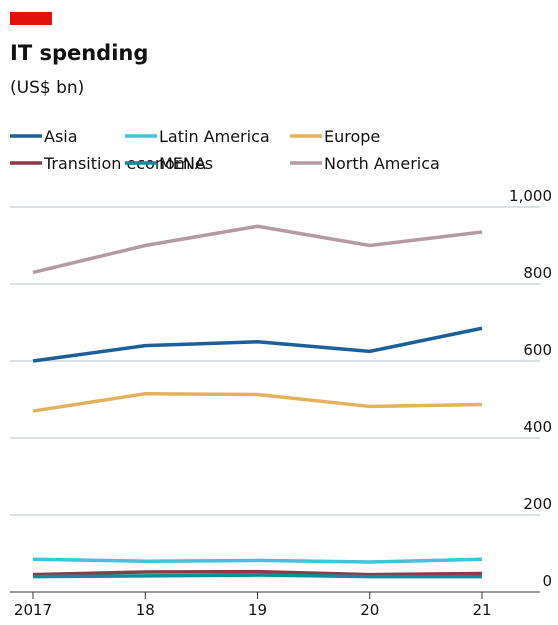 This screenshot has width=558, height=625. I want to click on y-tick-label: 600, so click(537, 350).